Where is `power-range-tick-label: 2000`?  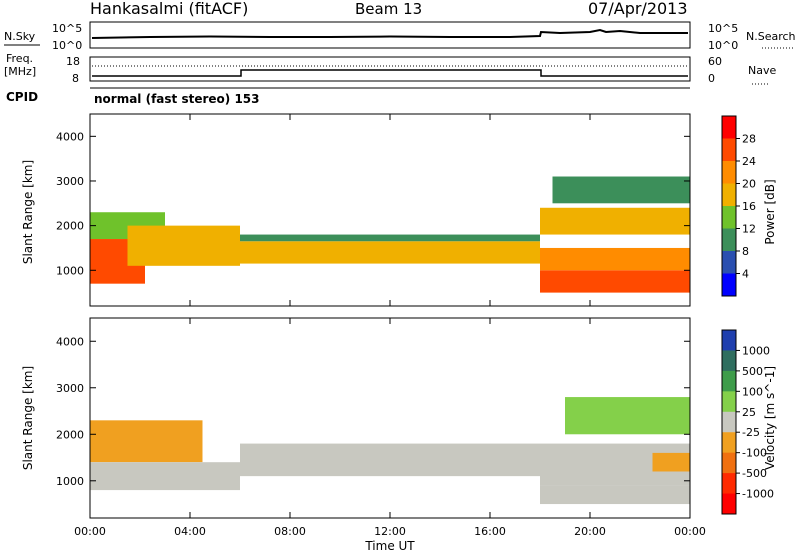
power-range-tick-label: 2000 is located at coordinates (70, 226).